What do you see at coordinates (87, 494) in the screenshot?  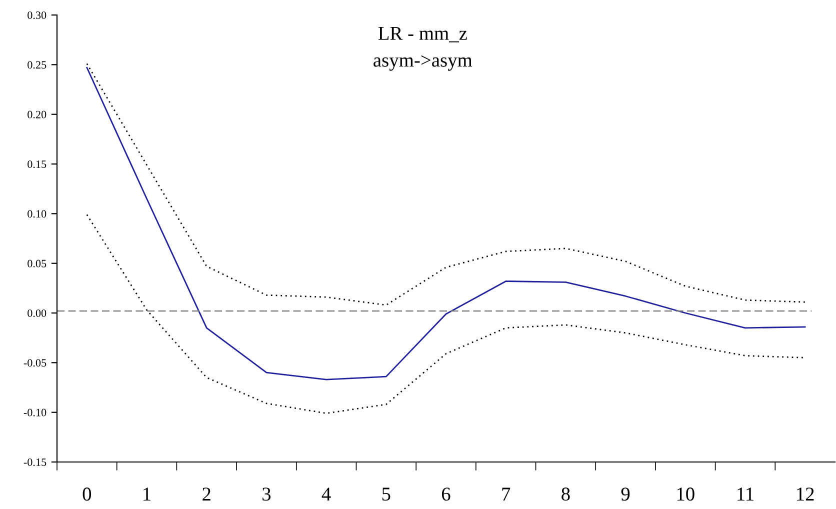 I see `x-tick-label: 0` at bounding box center [87, 494].